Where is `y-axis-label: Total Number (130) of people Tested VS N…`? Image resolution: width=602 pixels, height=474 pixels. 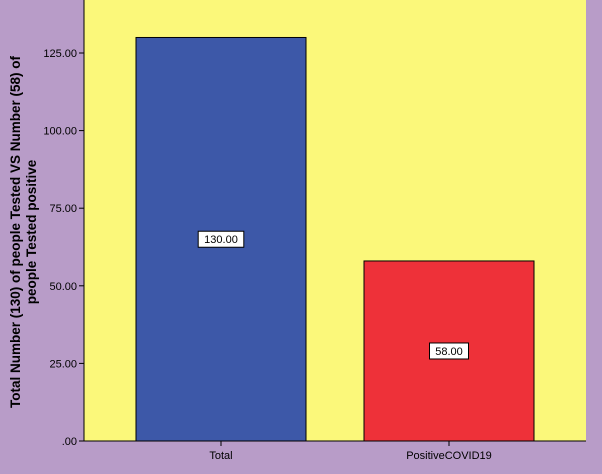 y-axis-label: Total Number (130) of people Tested VS N… is located at coordinates (23, 231).